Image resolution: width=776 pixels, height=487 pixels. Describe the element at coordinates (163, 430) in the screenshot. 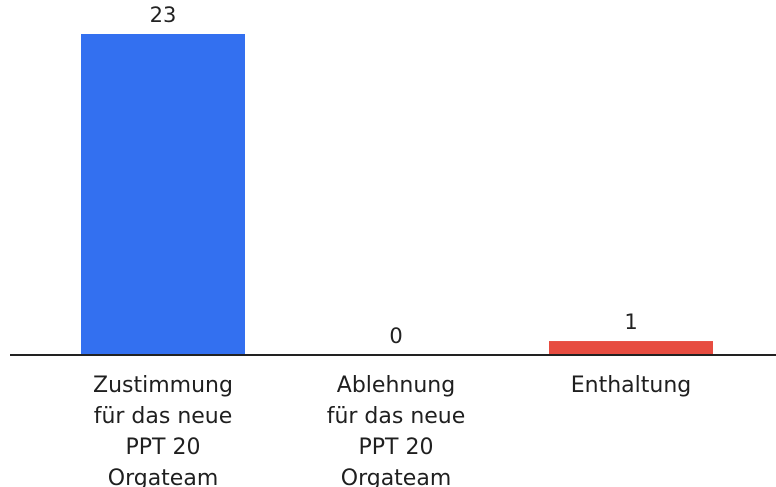

I see `category-label-0: Zustimmung für das neue PPT 20 Orgateam` at that location.